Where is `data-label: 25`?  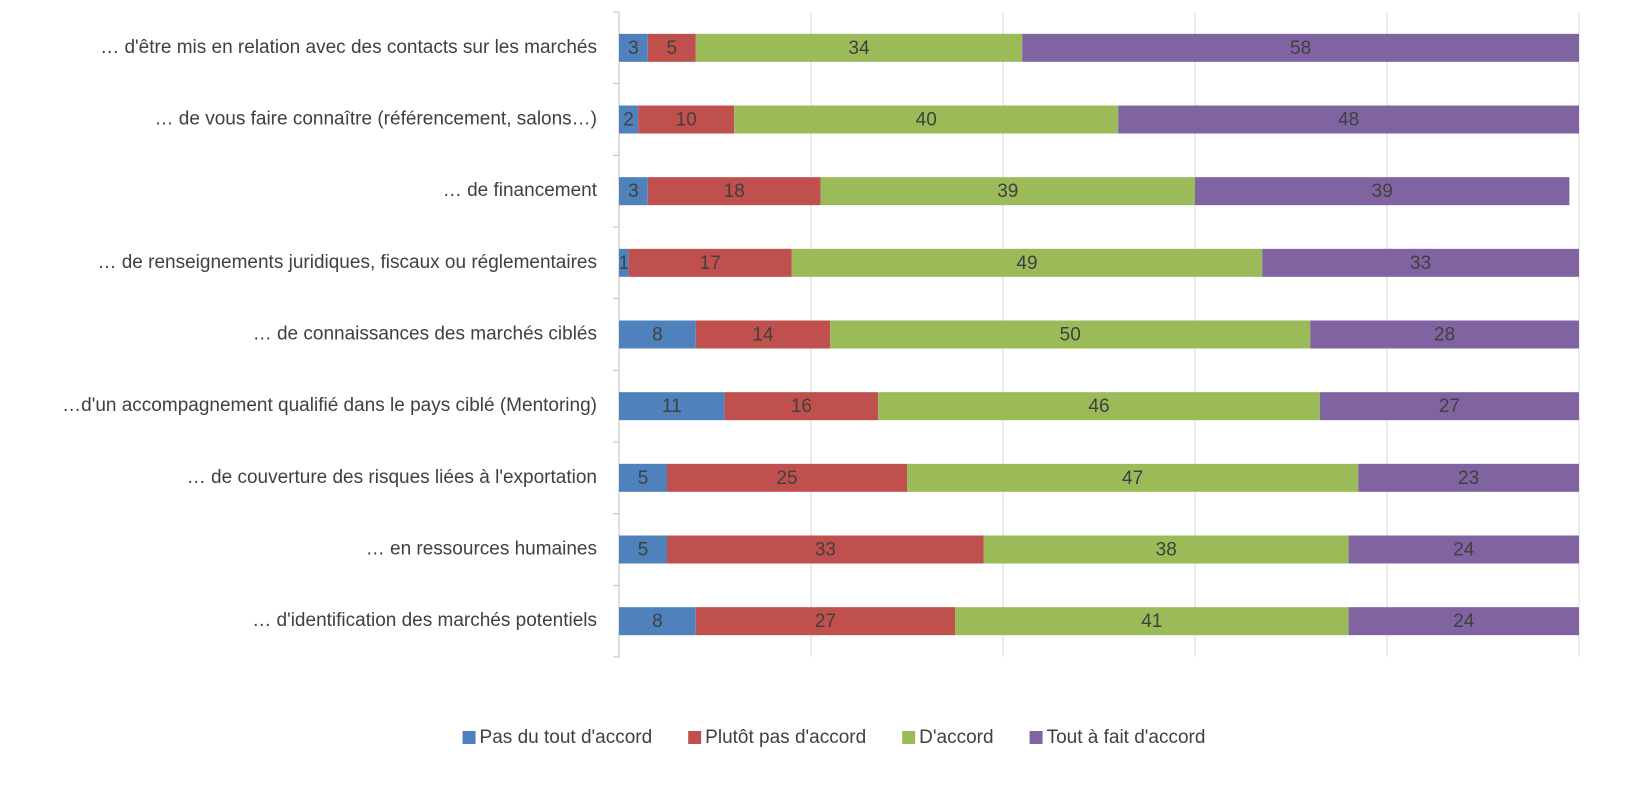 data-label: 25 is located at coordinates (786, 478).